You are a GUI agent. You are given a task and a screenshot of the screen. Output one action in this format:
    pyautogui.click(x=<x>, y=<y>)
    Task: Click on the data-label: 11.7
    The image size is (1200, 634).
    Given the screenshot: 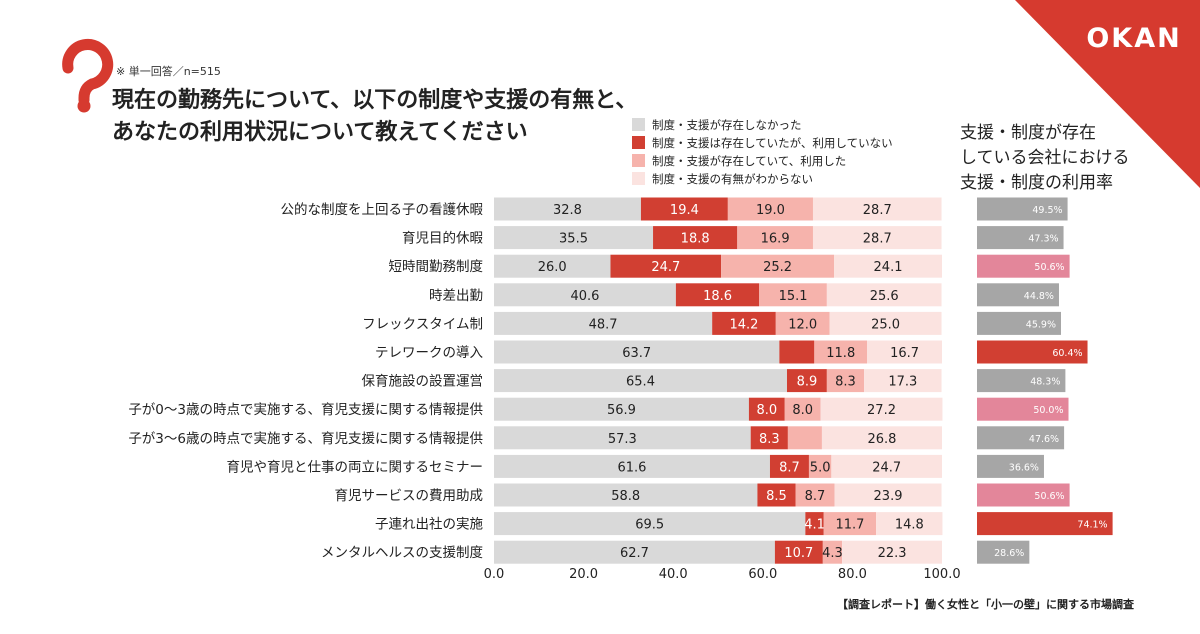 What is the action you would take?
    pyautogui.click(x=849, y=525)
    